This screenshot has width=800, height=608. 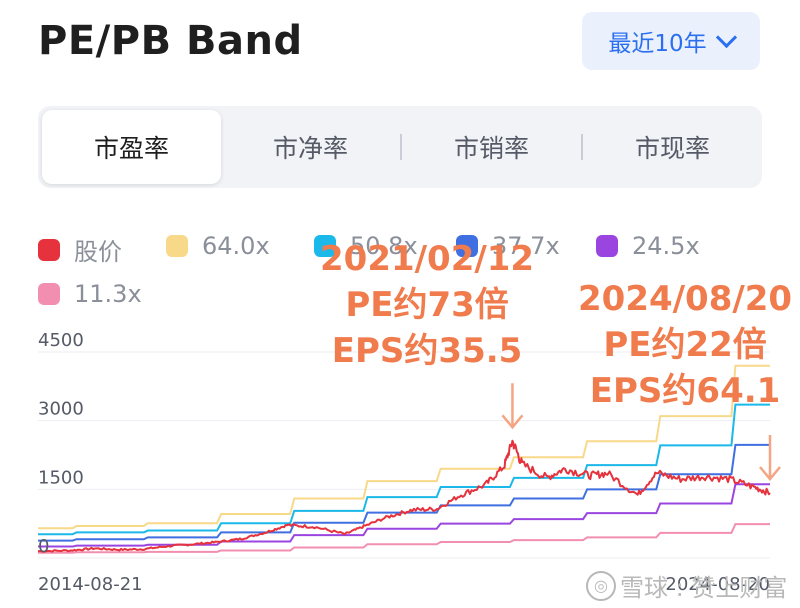 I want to click on annotation-eps: EPS约35.5, so click(x=427, y=351).